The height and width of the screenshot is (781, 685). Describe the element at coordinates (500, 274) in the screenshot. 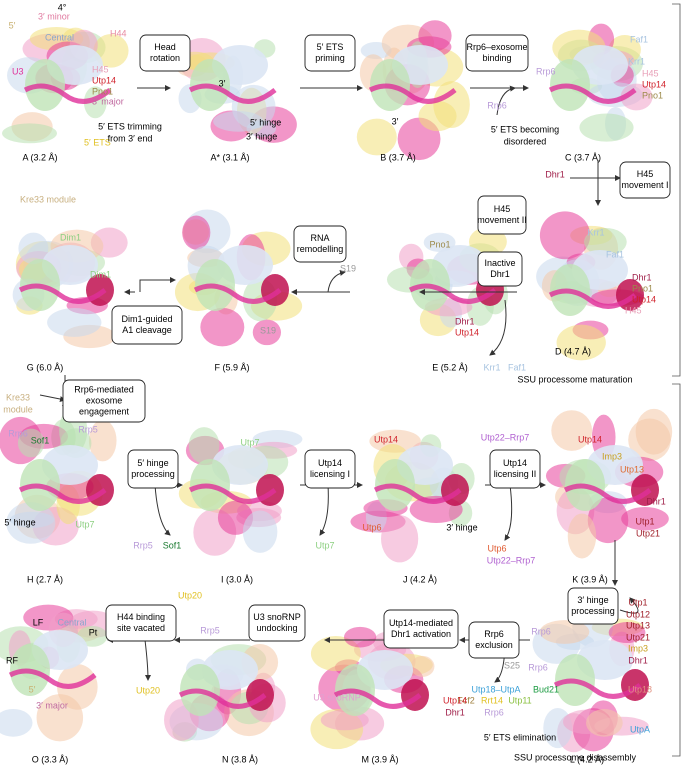

I see `step-label: Dhr1` at that location.